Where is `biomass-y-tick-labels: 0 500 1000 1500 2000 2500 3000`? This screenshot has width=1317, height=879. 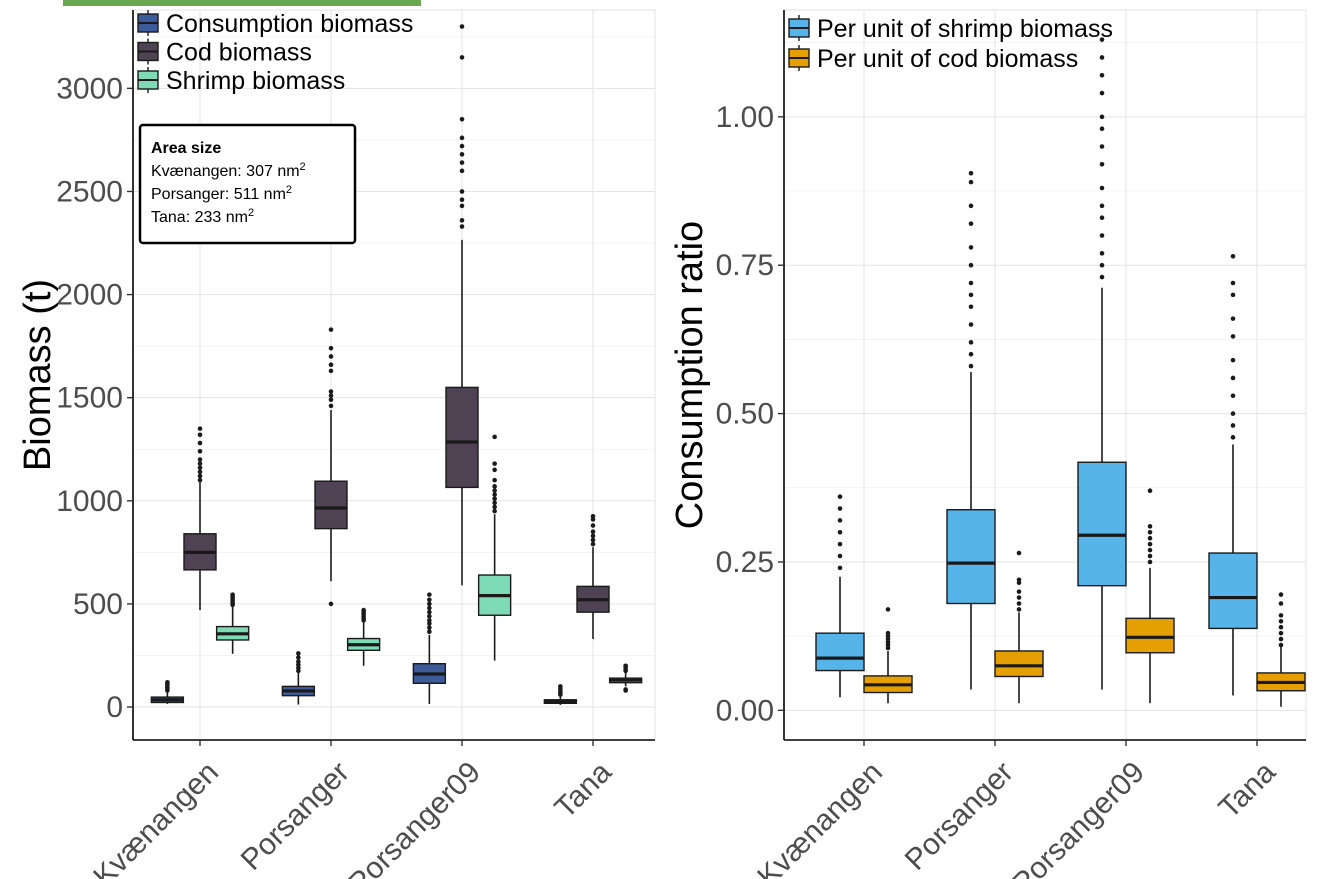 biomass-y-tick-labels: 0 500 1000 1500 2000 2500 3000 is located at coordinates (94, 398).